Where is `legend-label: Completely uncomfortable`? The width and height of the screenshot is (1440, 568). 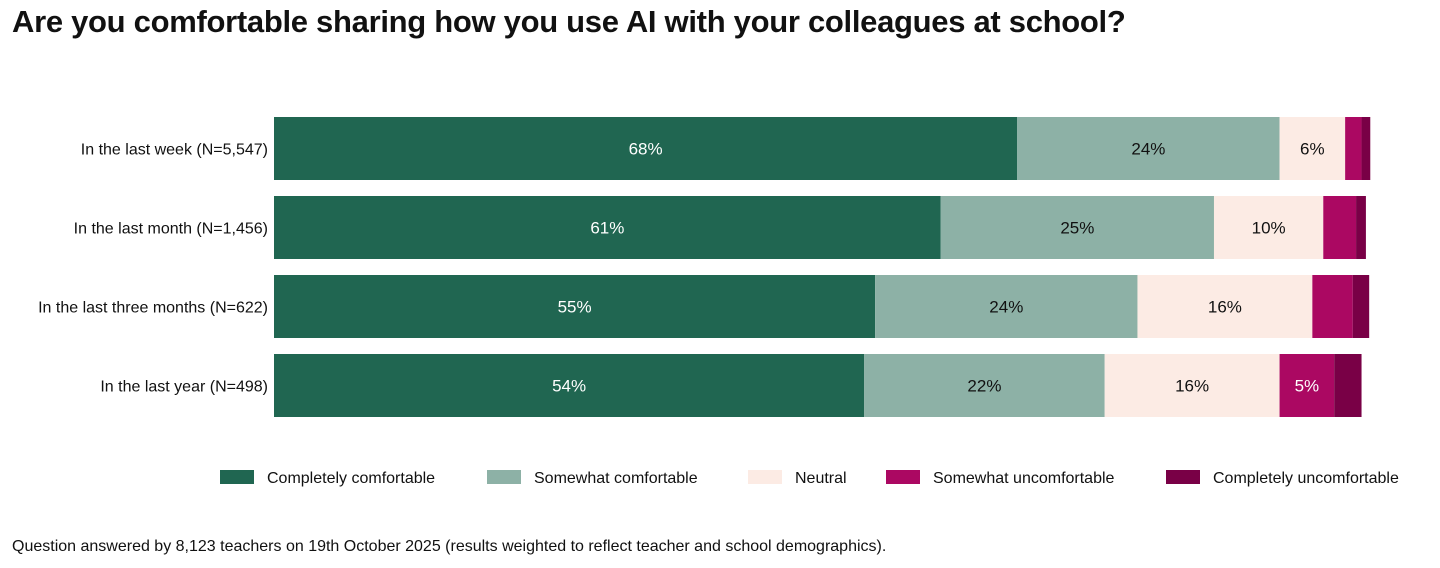 legend-label: Completely uncomfortable is located at coordinates (1306, 478).